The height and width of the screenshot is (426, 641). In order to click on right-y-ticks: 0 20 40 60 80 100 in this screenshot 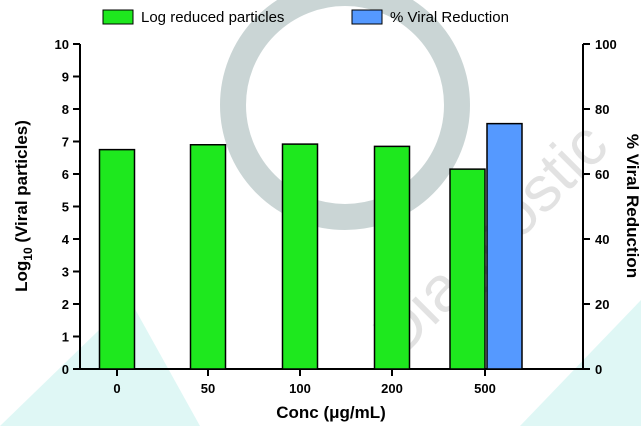, I will do `click(600, 207)`.